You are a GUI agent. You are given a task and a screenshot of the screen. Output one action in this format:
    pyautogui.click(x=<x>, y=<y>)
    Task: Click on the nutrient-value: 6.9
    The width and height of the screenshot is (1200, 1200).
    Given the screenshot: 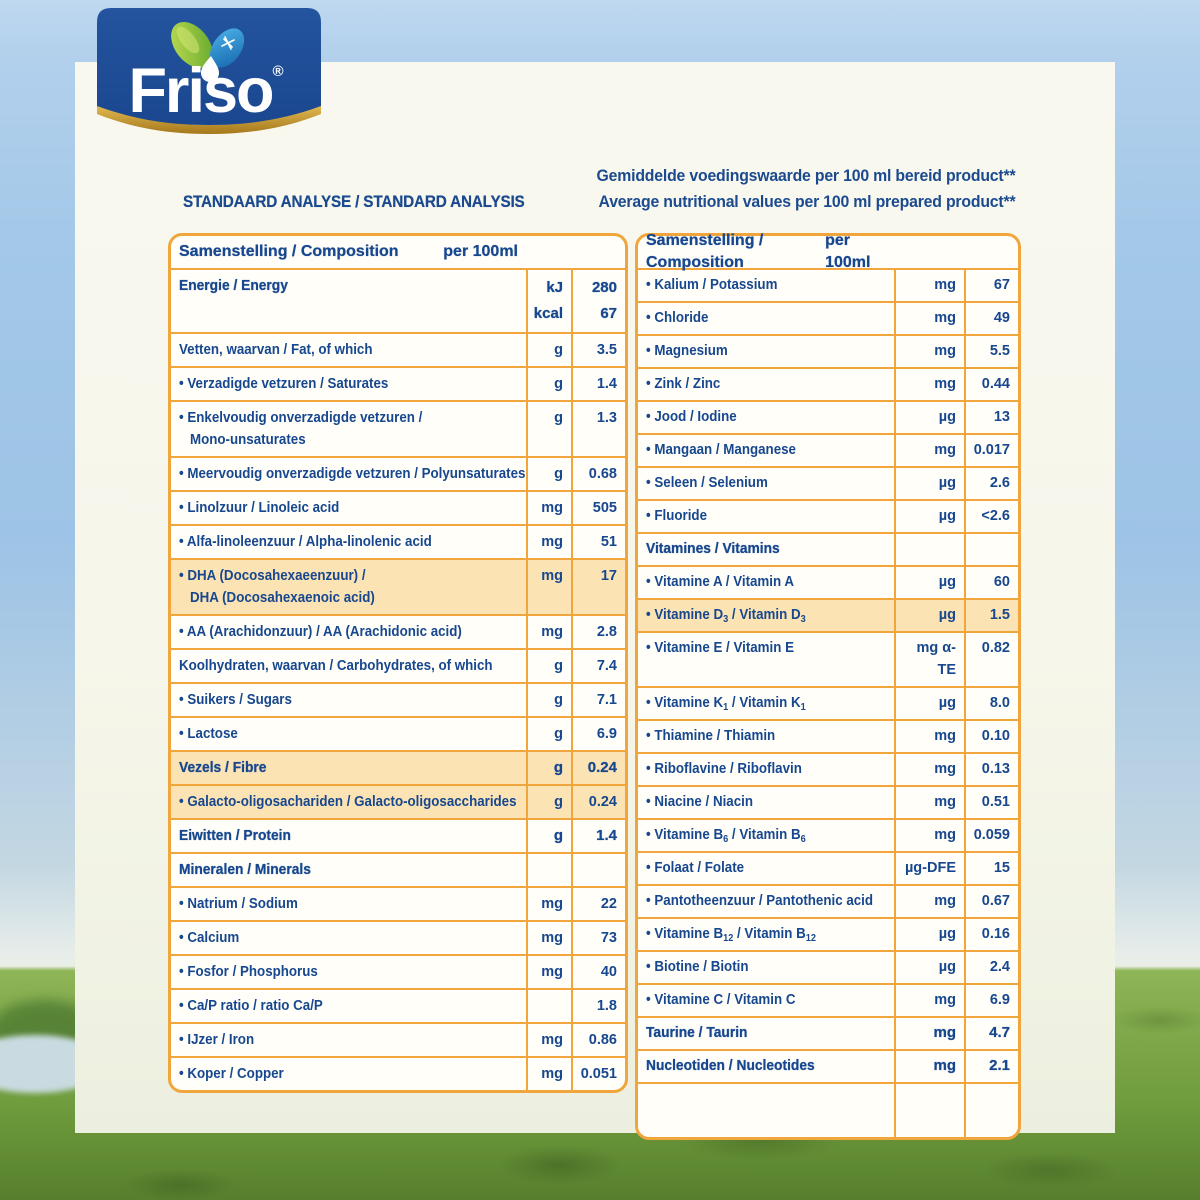 What is the action you would take?
    pyautogui.click(x=991, y=999)
    